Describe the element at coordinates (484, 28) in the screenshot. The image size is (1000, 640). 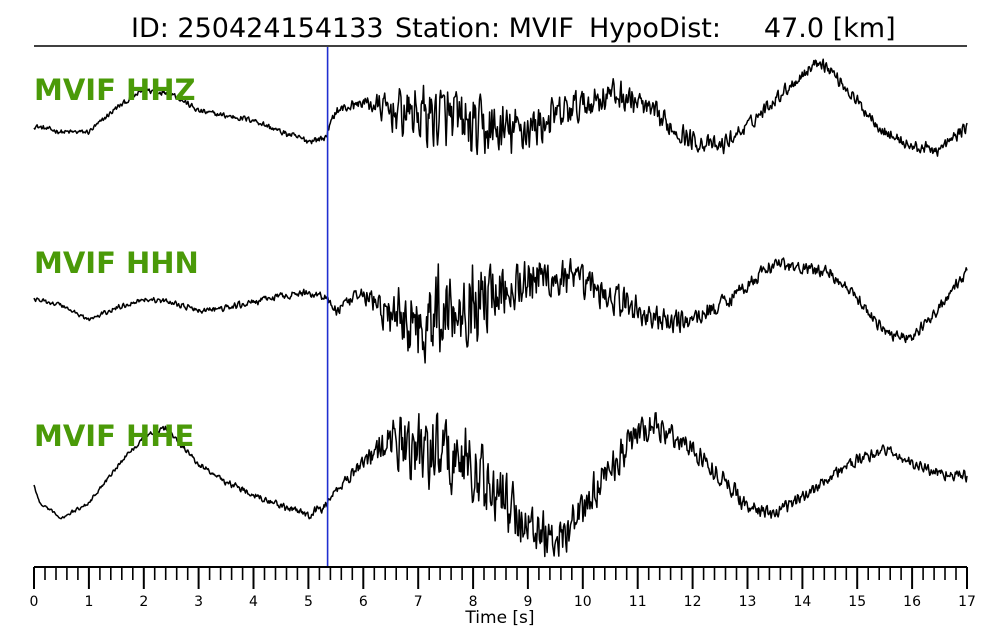
I see `title-station: Station: MVIF` at that location.